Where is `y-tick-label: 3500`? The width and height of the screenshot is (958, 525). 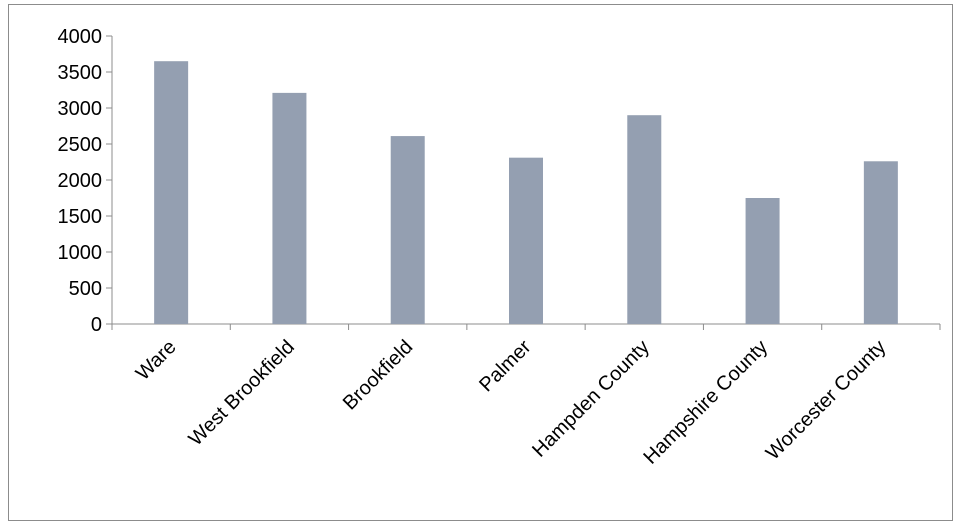 y-tick-label: 3500 is located at coordinates (80, 73).